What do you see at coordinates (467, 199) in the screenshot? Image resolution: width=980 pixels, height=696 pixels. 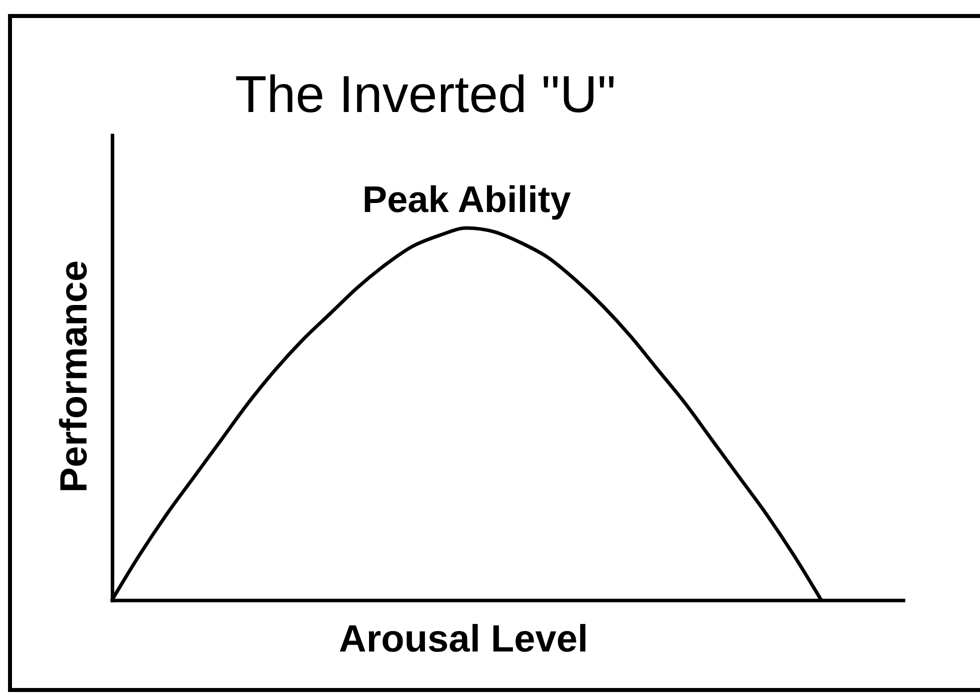 I see `annotation: Peak Ability` at bounding box center [467, 199].